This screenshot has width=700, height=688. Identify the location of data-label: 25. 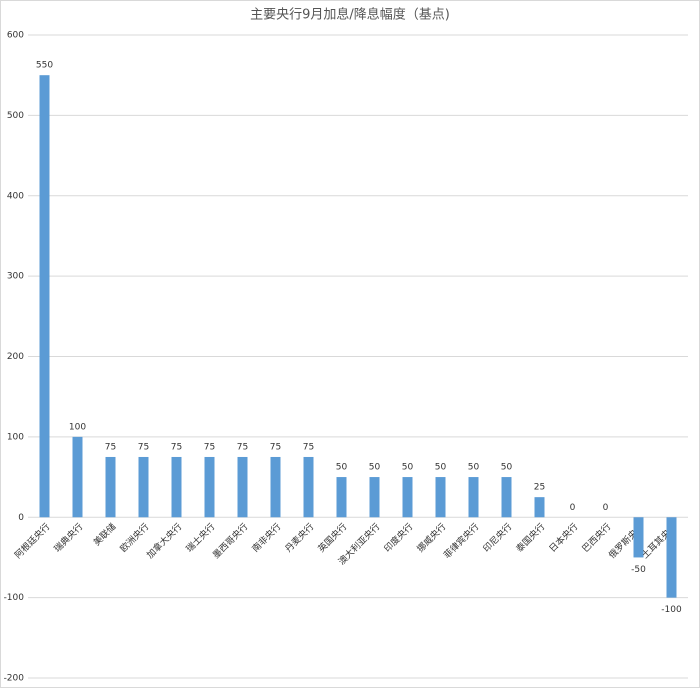
(539, 488).